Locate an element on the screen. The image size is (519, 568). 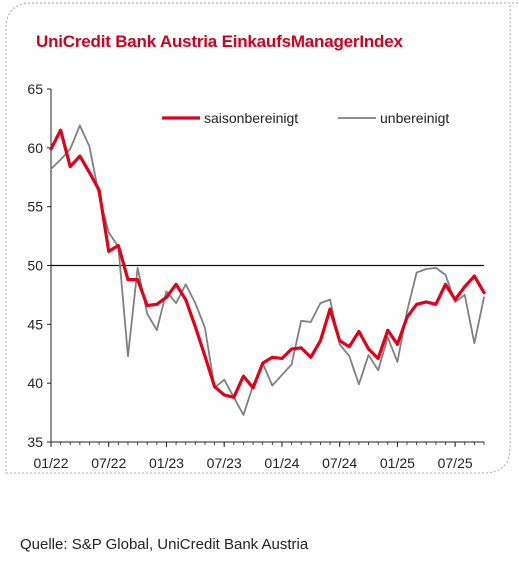
y-tick-label: 40 is located at coordinates (35, 383).